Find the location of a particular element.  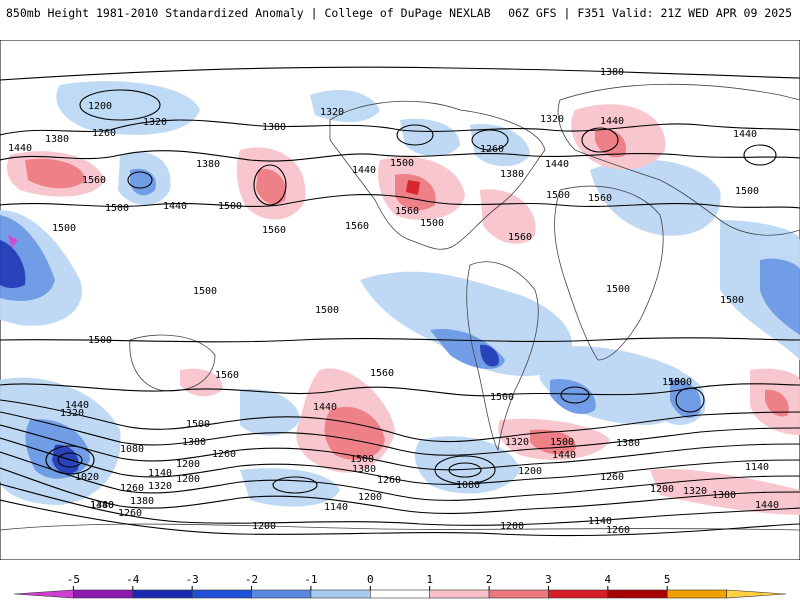

eurasia-outline is located at coordinates (678, 159).